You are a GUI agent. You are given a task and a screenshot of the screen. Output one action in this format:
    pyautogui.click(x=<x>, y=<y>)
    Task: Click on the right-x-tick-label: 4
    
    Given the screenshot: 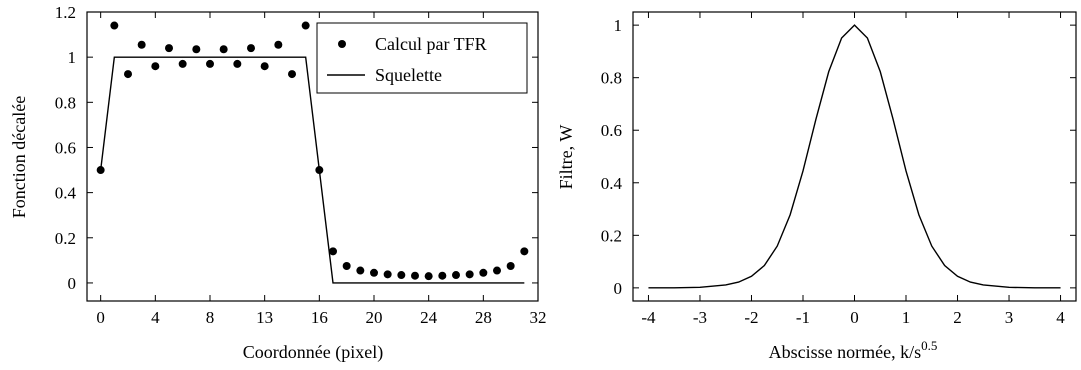 What is the action you would take?
    pyautogui.click(x=1060, y=317)
    